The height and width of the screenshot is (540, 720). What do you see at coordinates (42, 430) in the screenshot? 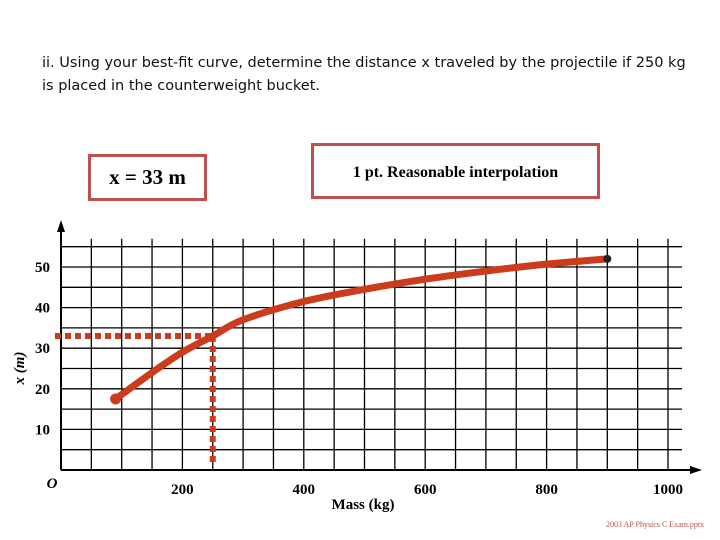
I see `y-tick-label: 10` at bounding box center [42, 430].